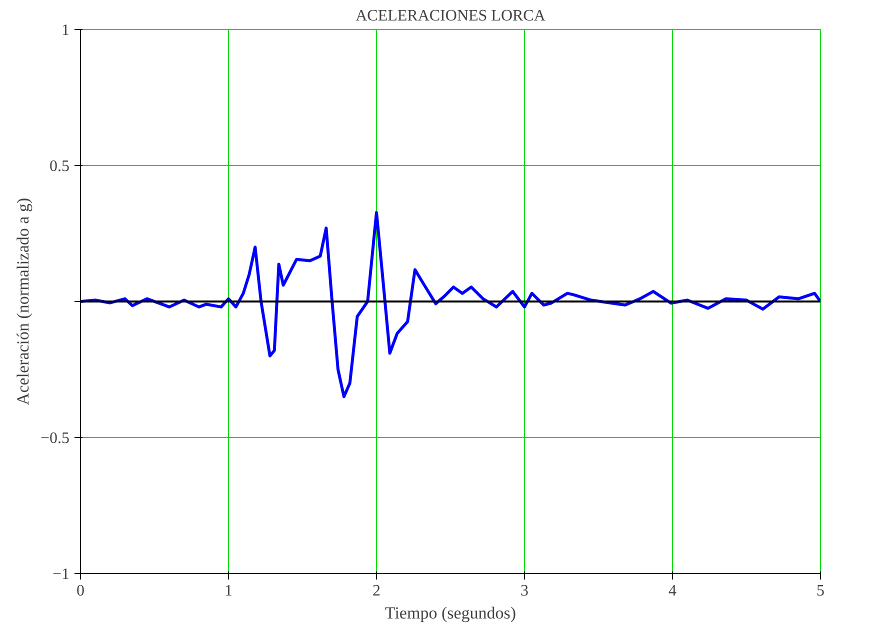 Image resolution: width=889 pixels, height=630 pixels. I want to click on x-tick-label: 0, so click(80, 591).